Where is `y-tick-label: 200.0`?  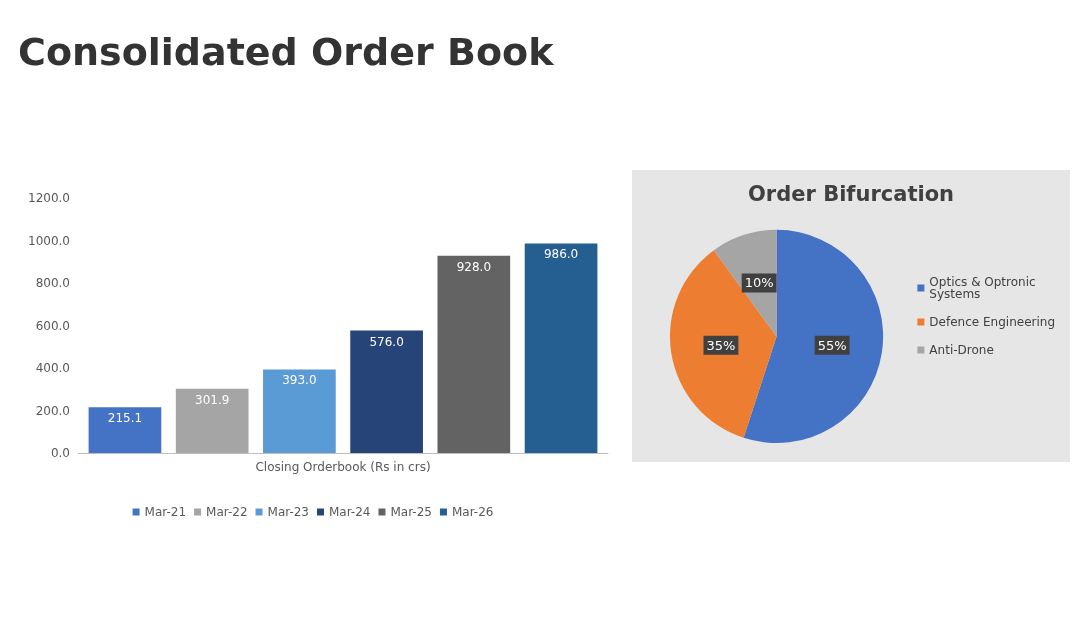 y-tick-label: 200.0 is located at coordinates (52, 410).